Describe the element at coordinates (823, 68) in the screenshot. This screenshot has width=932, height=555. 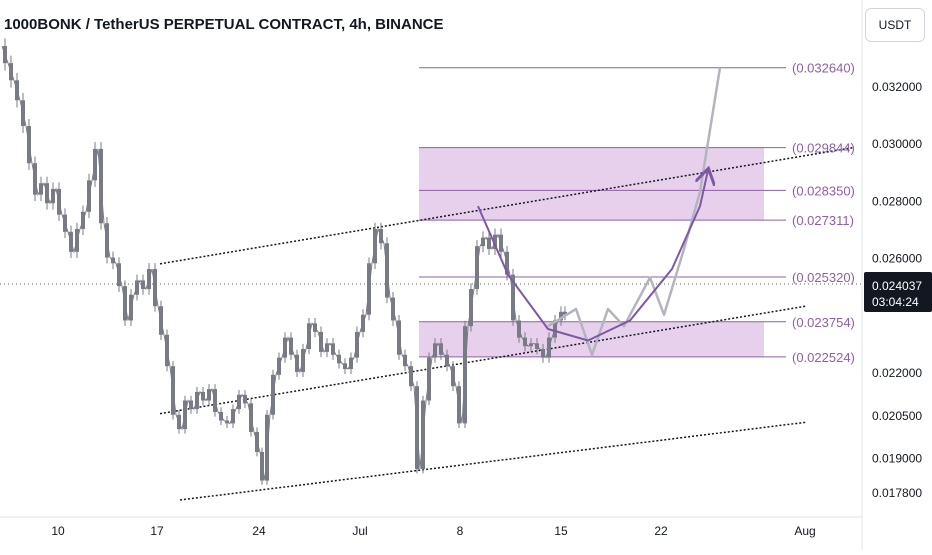
I see `price-level-label-0: (0.032640)` at that location.